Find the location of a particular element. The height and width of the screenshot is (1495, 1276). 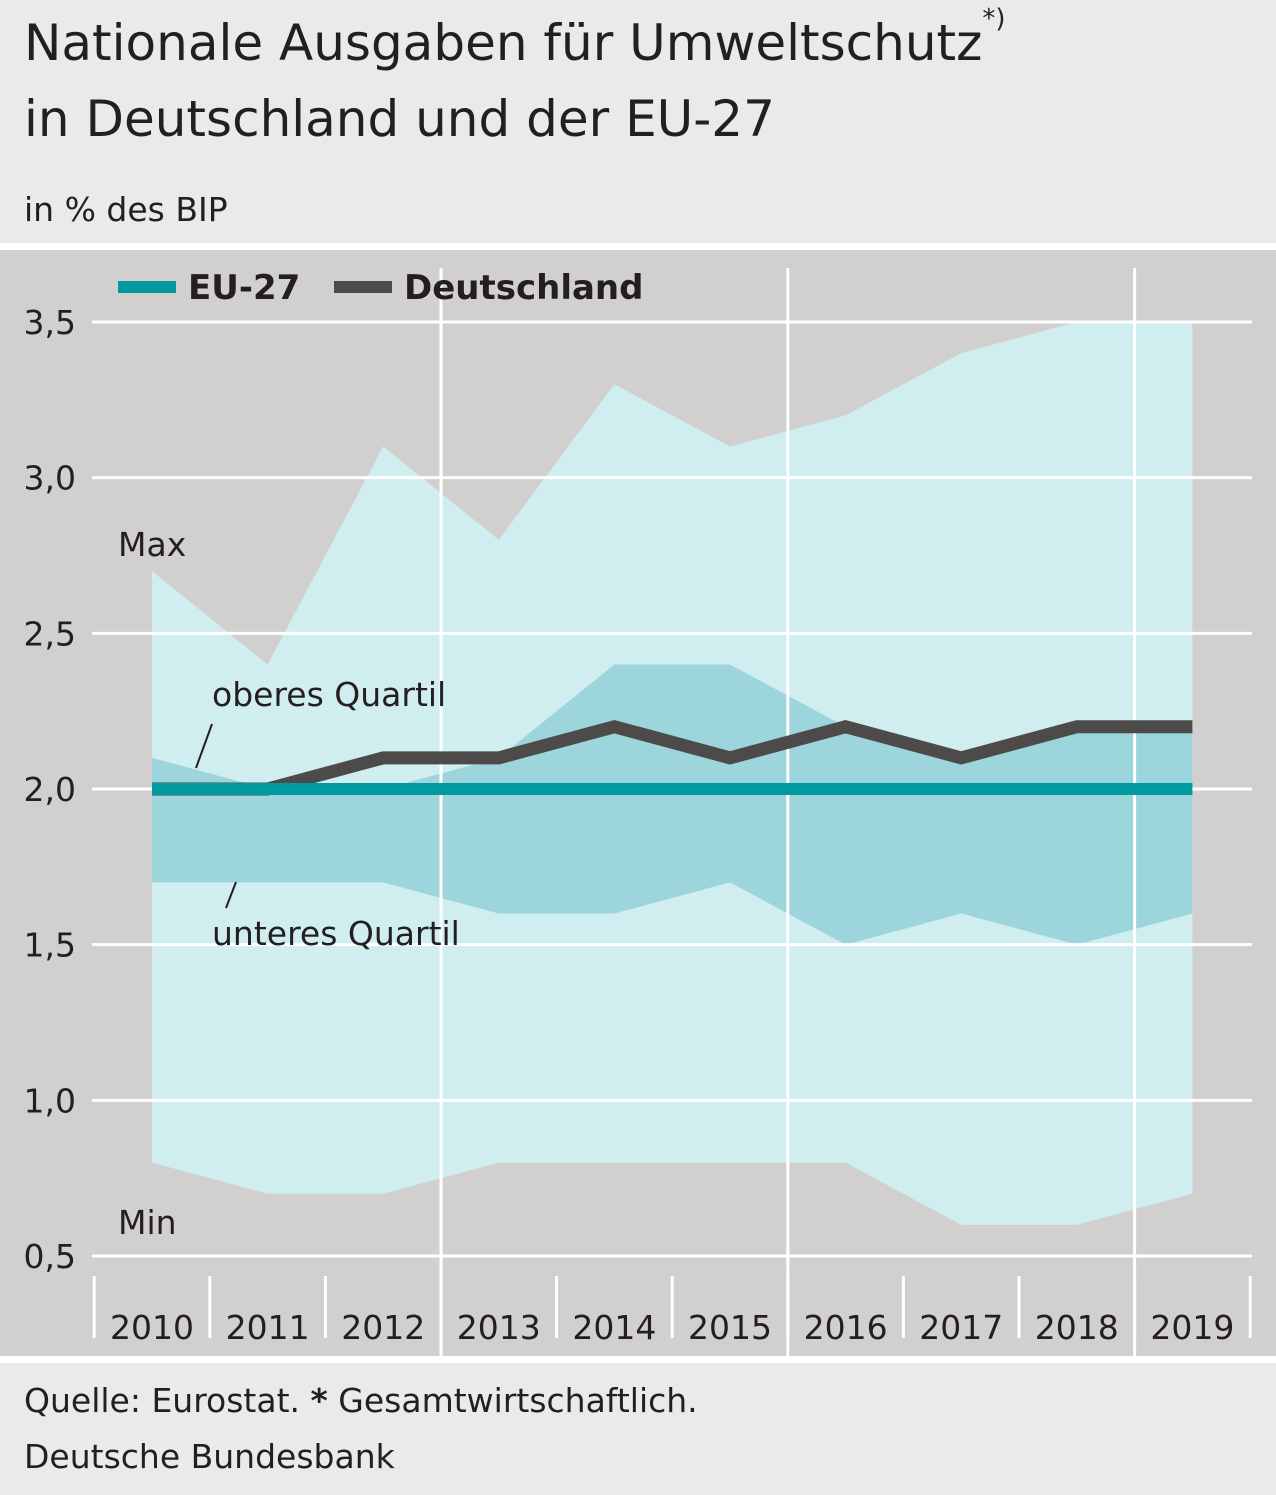

y-tick-label: 3,0 is located at coordinates (50, 478).